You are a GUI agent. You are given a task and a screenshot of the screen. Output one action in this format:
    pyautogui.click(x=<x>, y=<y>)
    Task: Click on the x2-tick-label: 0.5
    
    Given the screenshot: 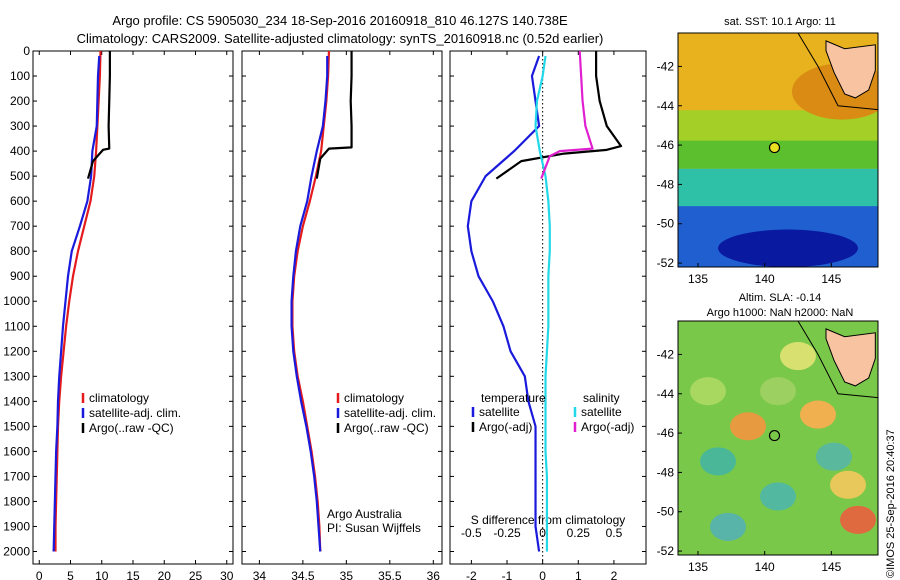 What is the action you would take?
    pyautogui.click(x=614, y=533)
    